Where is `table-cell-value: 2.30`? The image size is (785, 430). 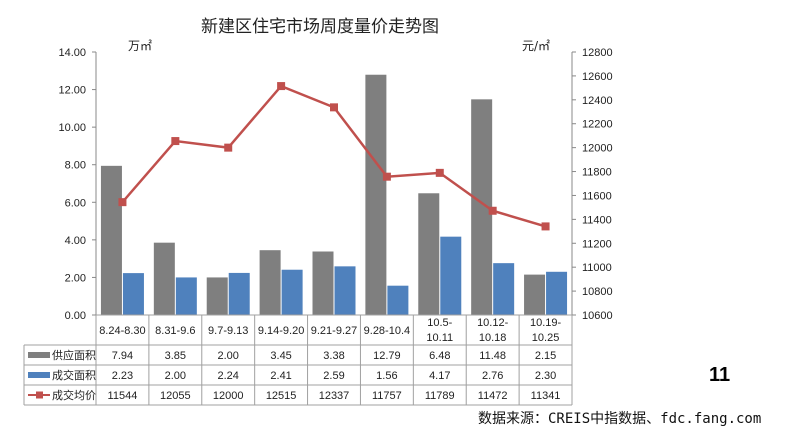 table-cell-value: 2.30 is located at coordinates (545, 376).